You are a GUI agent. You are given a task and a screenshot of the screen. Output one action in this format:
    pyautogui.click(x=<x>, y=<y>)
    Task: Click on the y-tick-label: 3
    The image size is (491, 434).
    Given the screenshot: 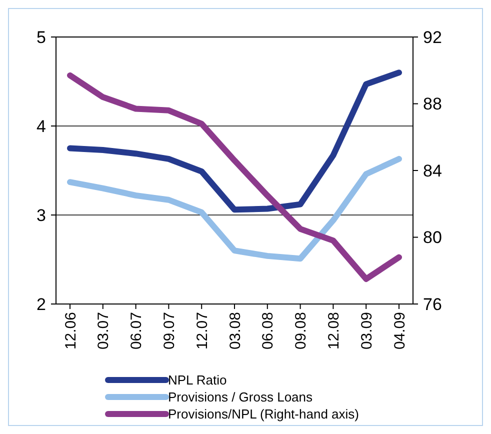 What is the action you would take?
    pyautogui.click(x=41, y=215)
    